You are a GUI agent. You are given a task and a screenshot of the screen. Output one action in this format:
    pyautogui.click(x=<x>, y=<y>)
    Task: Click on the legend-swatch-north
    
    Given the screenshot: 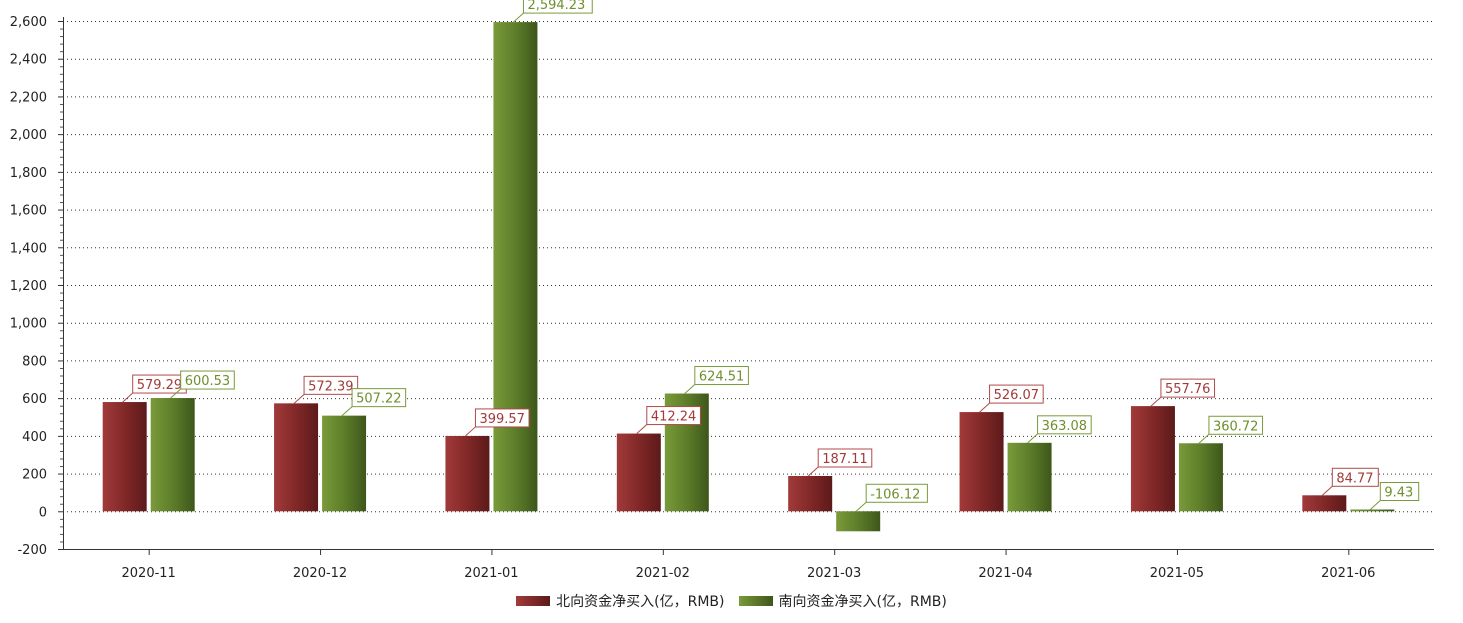 What is the action you would take?
    pyautogui.click(x=533, y=601)
    